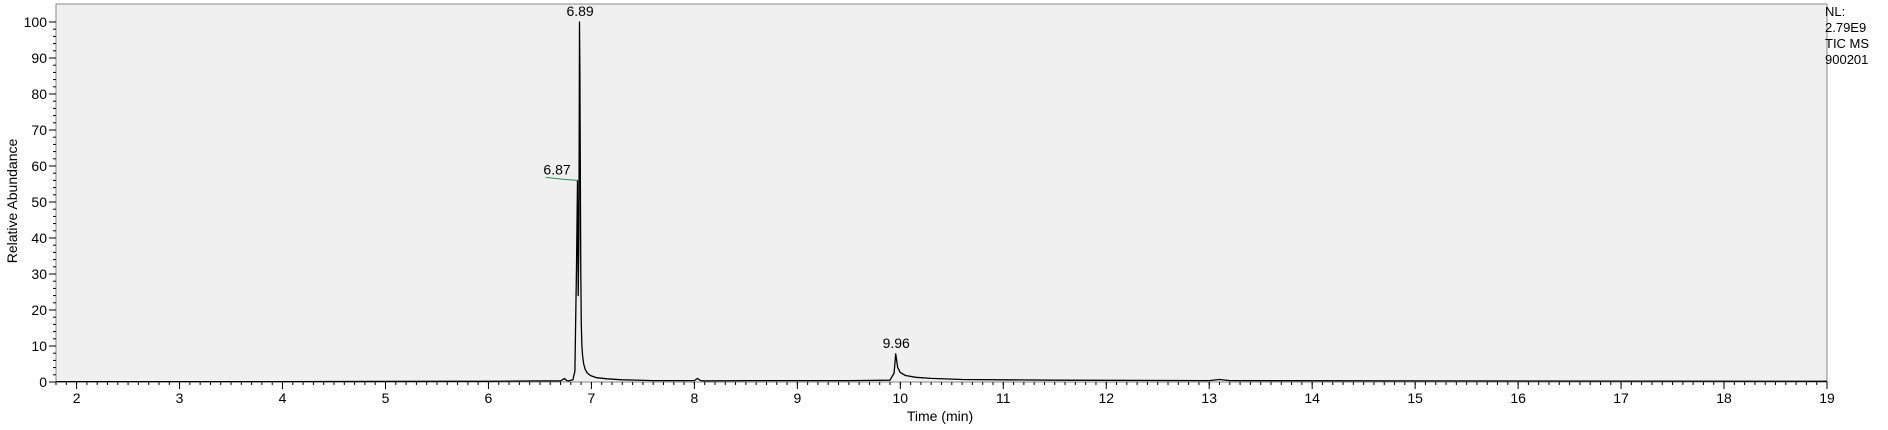 This screenshot has height=430, width=1888. I want to click on x-tick-label: 15, so click(1415, 398).